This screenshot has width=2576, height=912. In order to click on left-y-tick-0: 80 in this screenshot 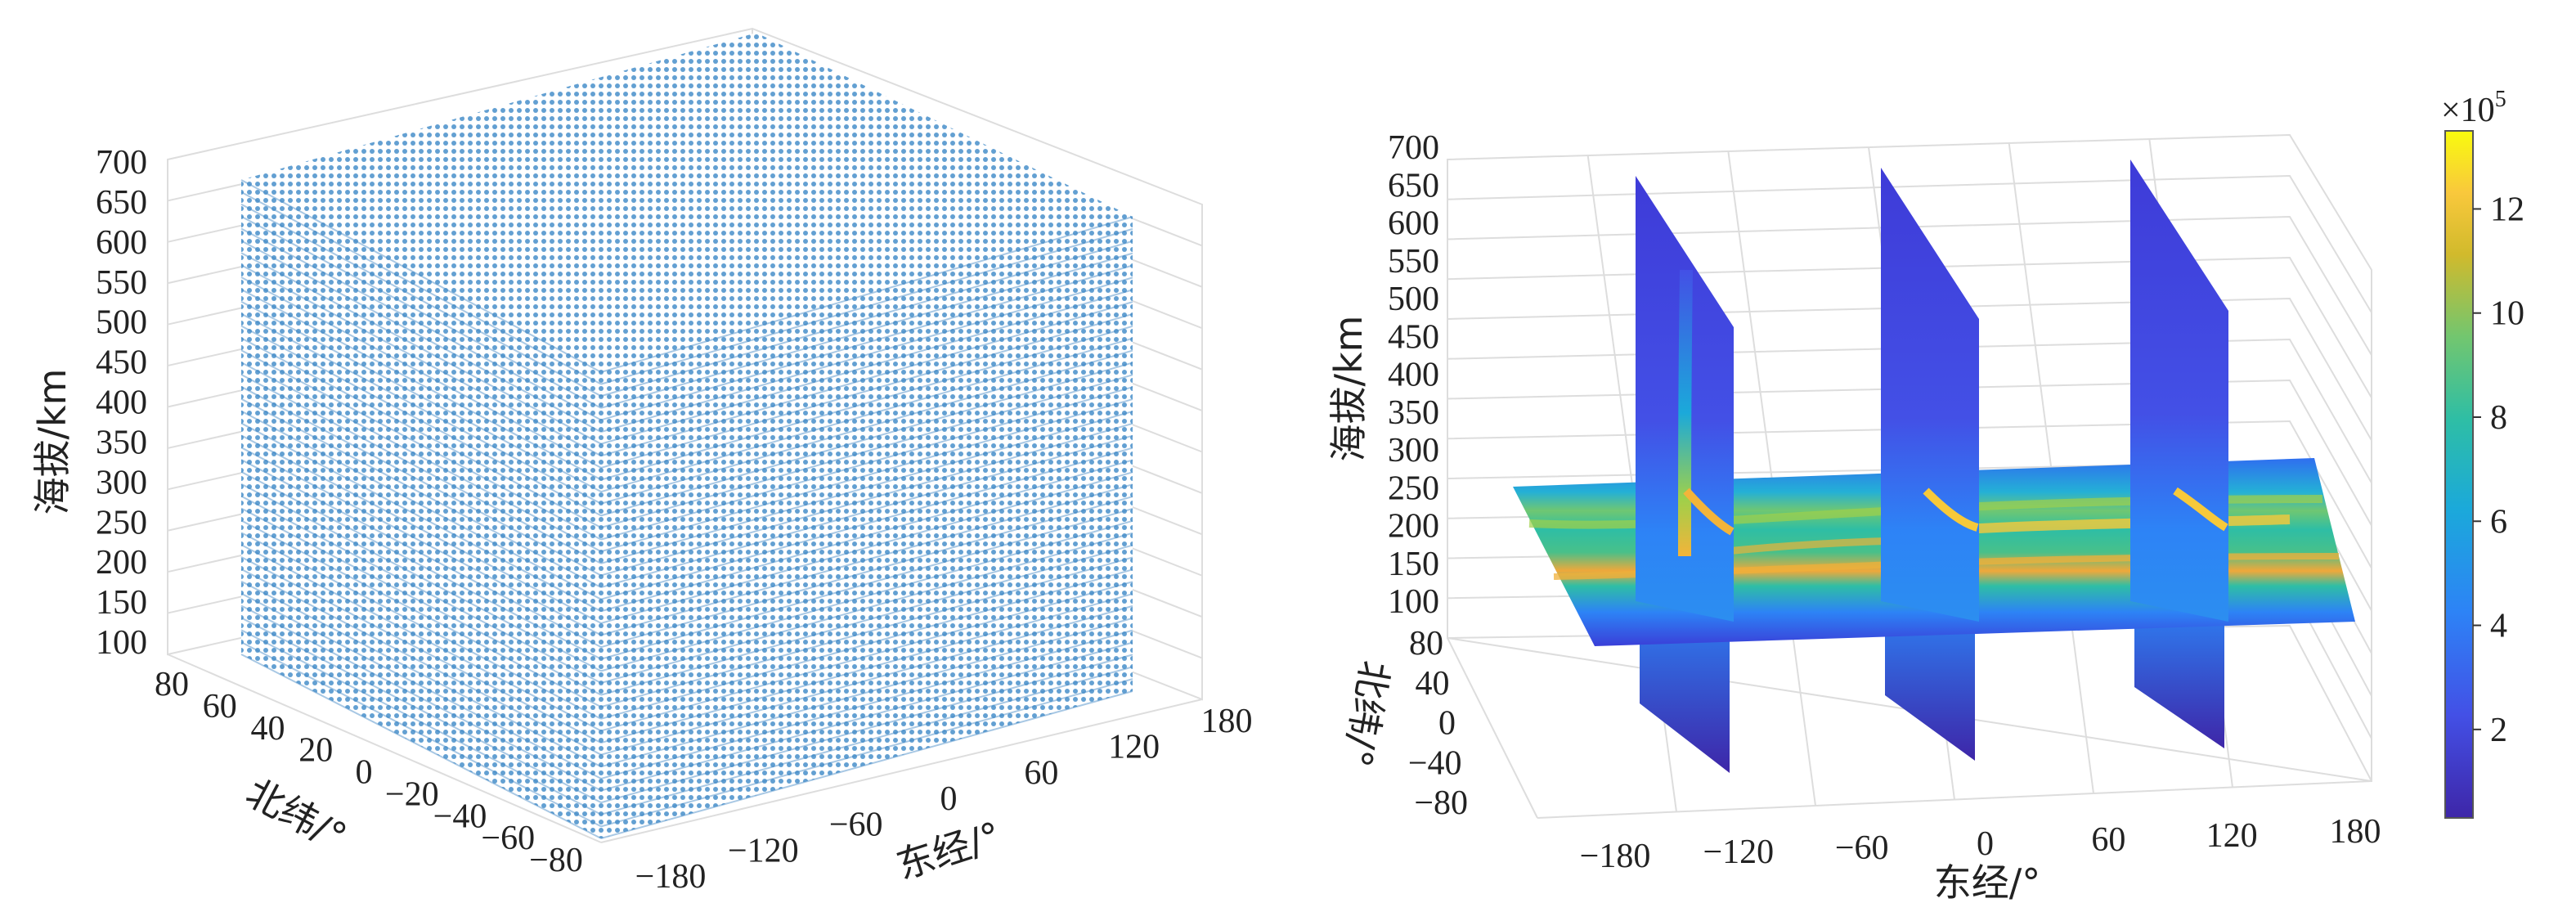, I will do `click(172, 685)`.